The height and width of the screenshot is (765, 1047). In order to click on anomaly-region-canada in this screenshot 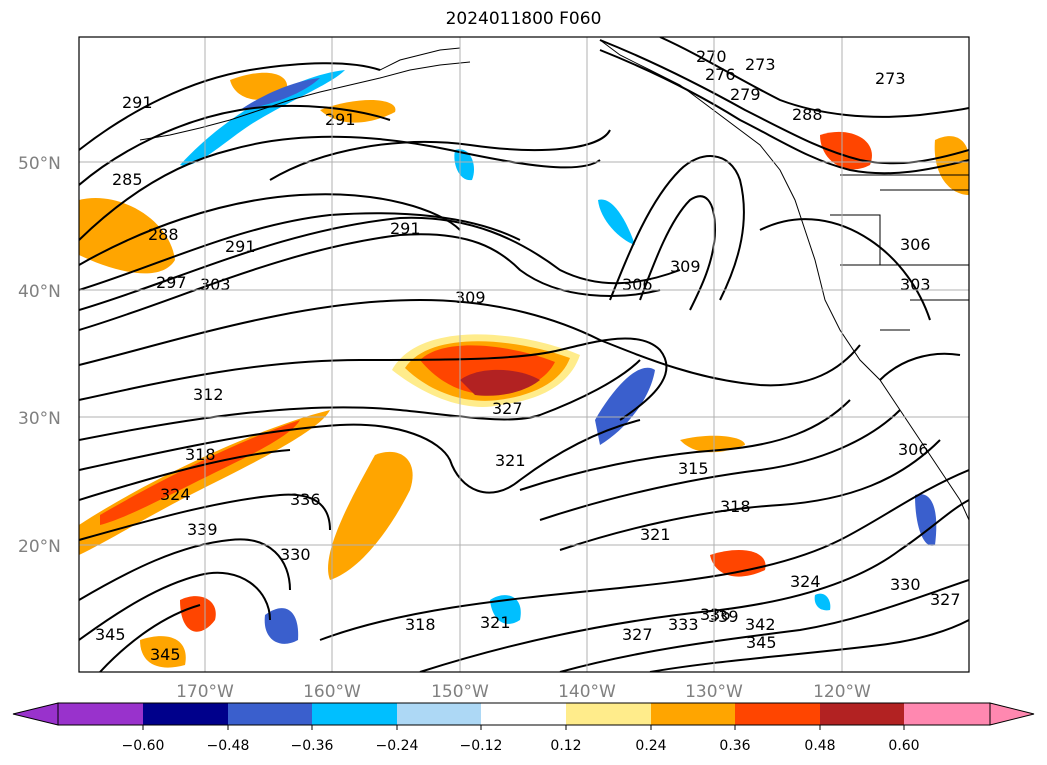, I will do `click(951, 165)`.